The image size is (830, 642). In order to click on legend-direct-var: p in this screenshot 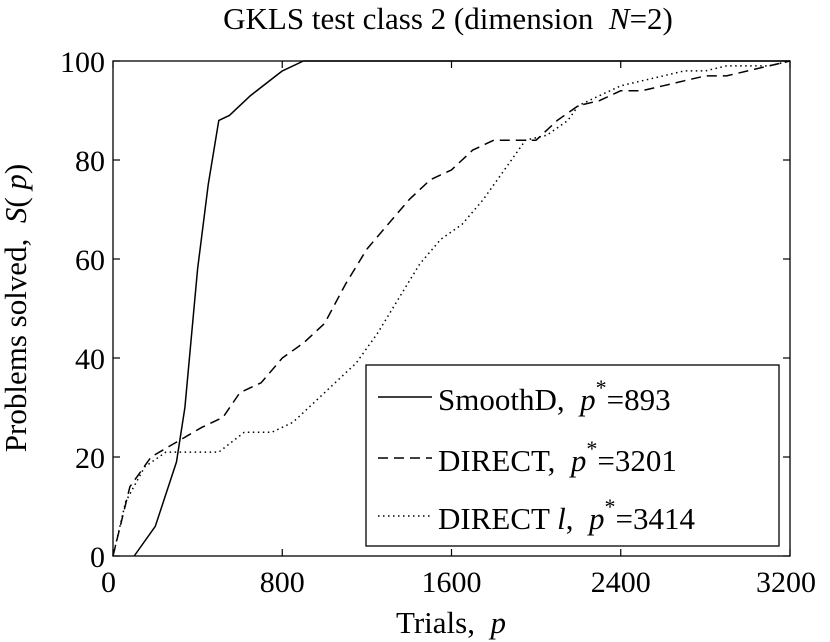, I will do `click(578, 460)`.